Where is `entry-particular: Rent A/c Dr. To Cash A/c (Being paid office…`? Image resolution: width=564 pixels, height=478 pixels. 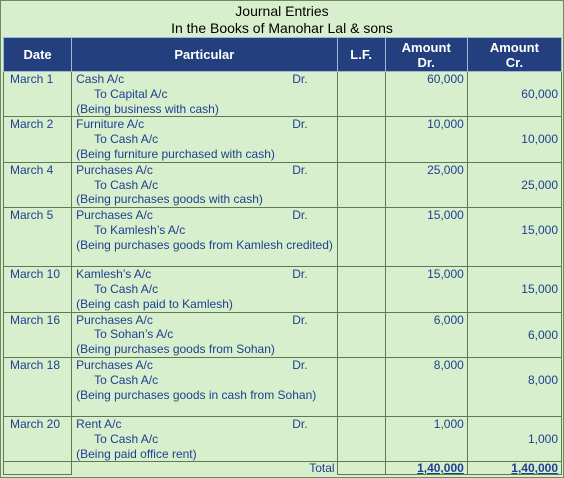 entry-particular: Rent A/c Dr. To Cash A/c (Being paid office… is located at coordinates (204, 439).